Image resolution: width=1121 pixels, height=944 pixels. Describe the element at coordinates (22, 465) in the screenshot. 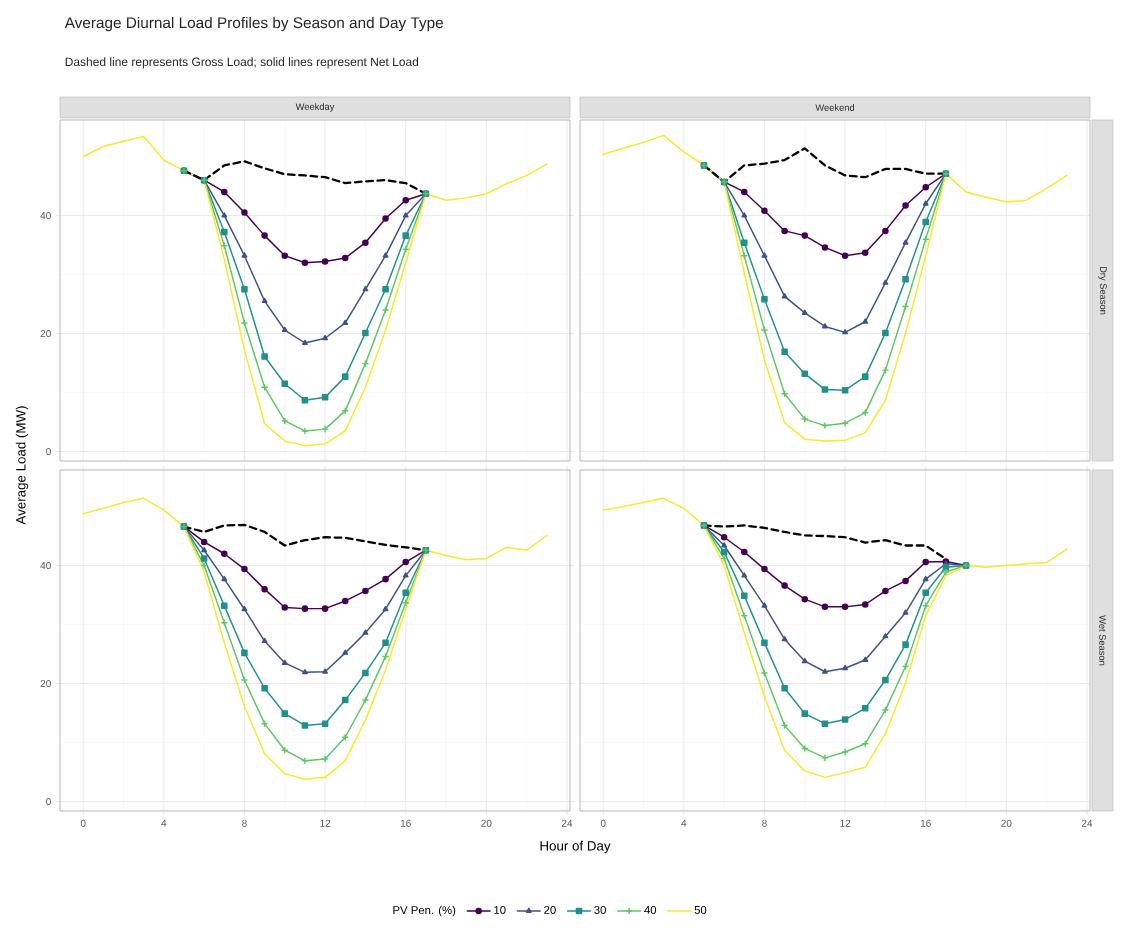

I see `y-axis-title: Average Load (MW)` at that location.